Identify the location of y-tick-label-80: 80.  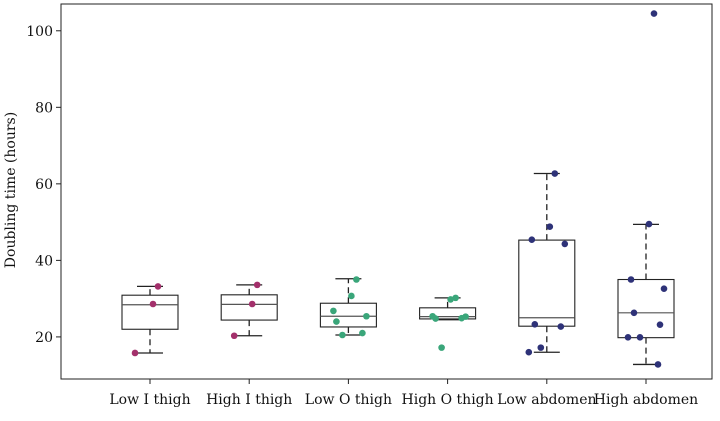
(44, 108).